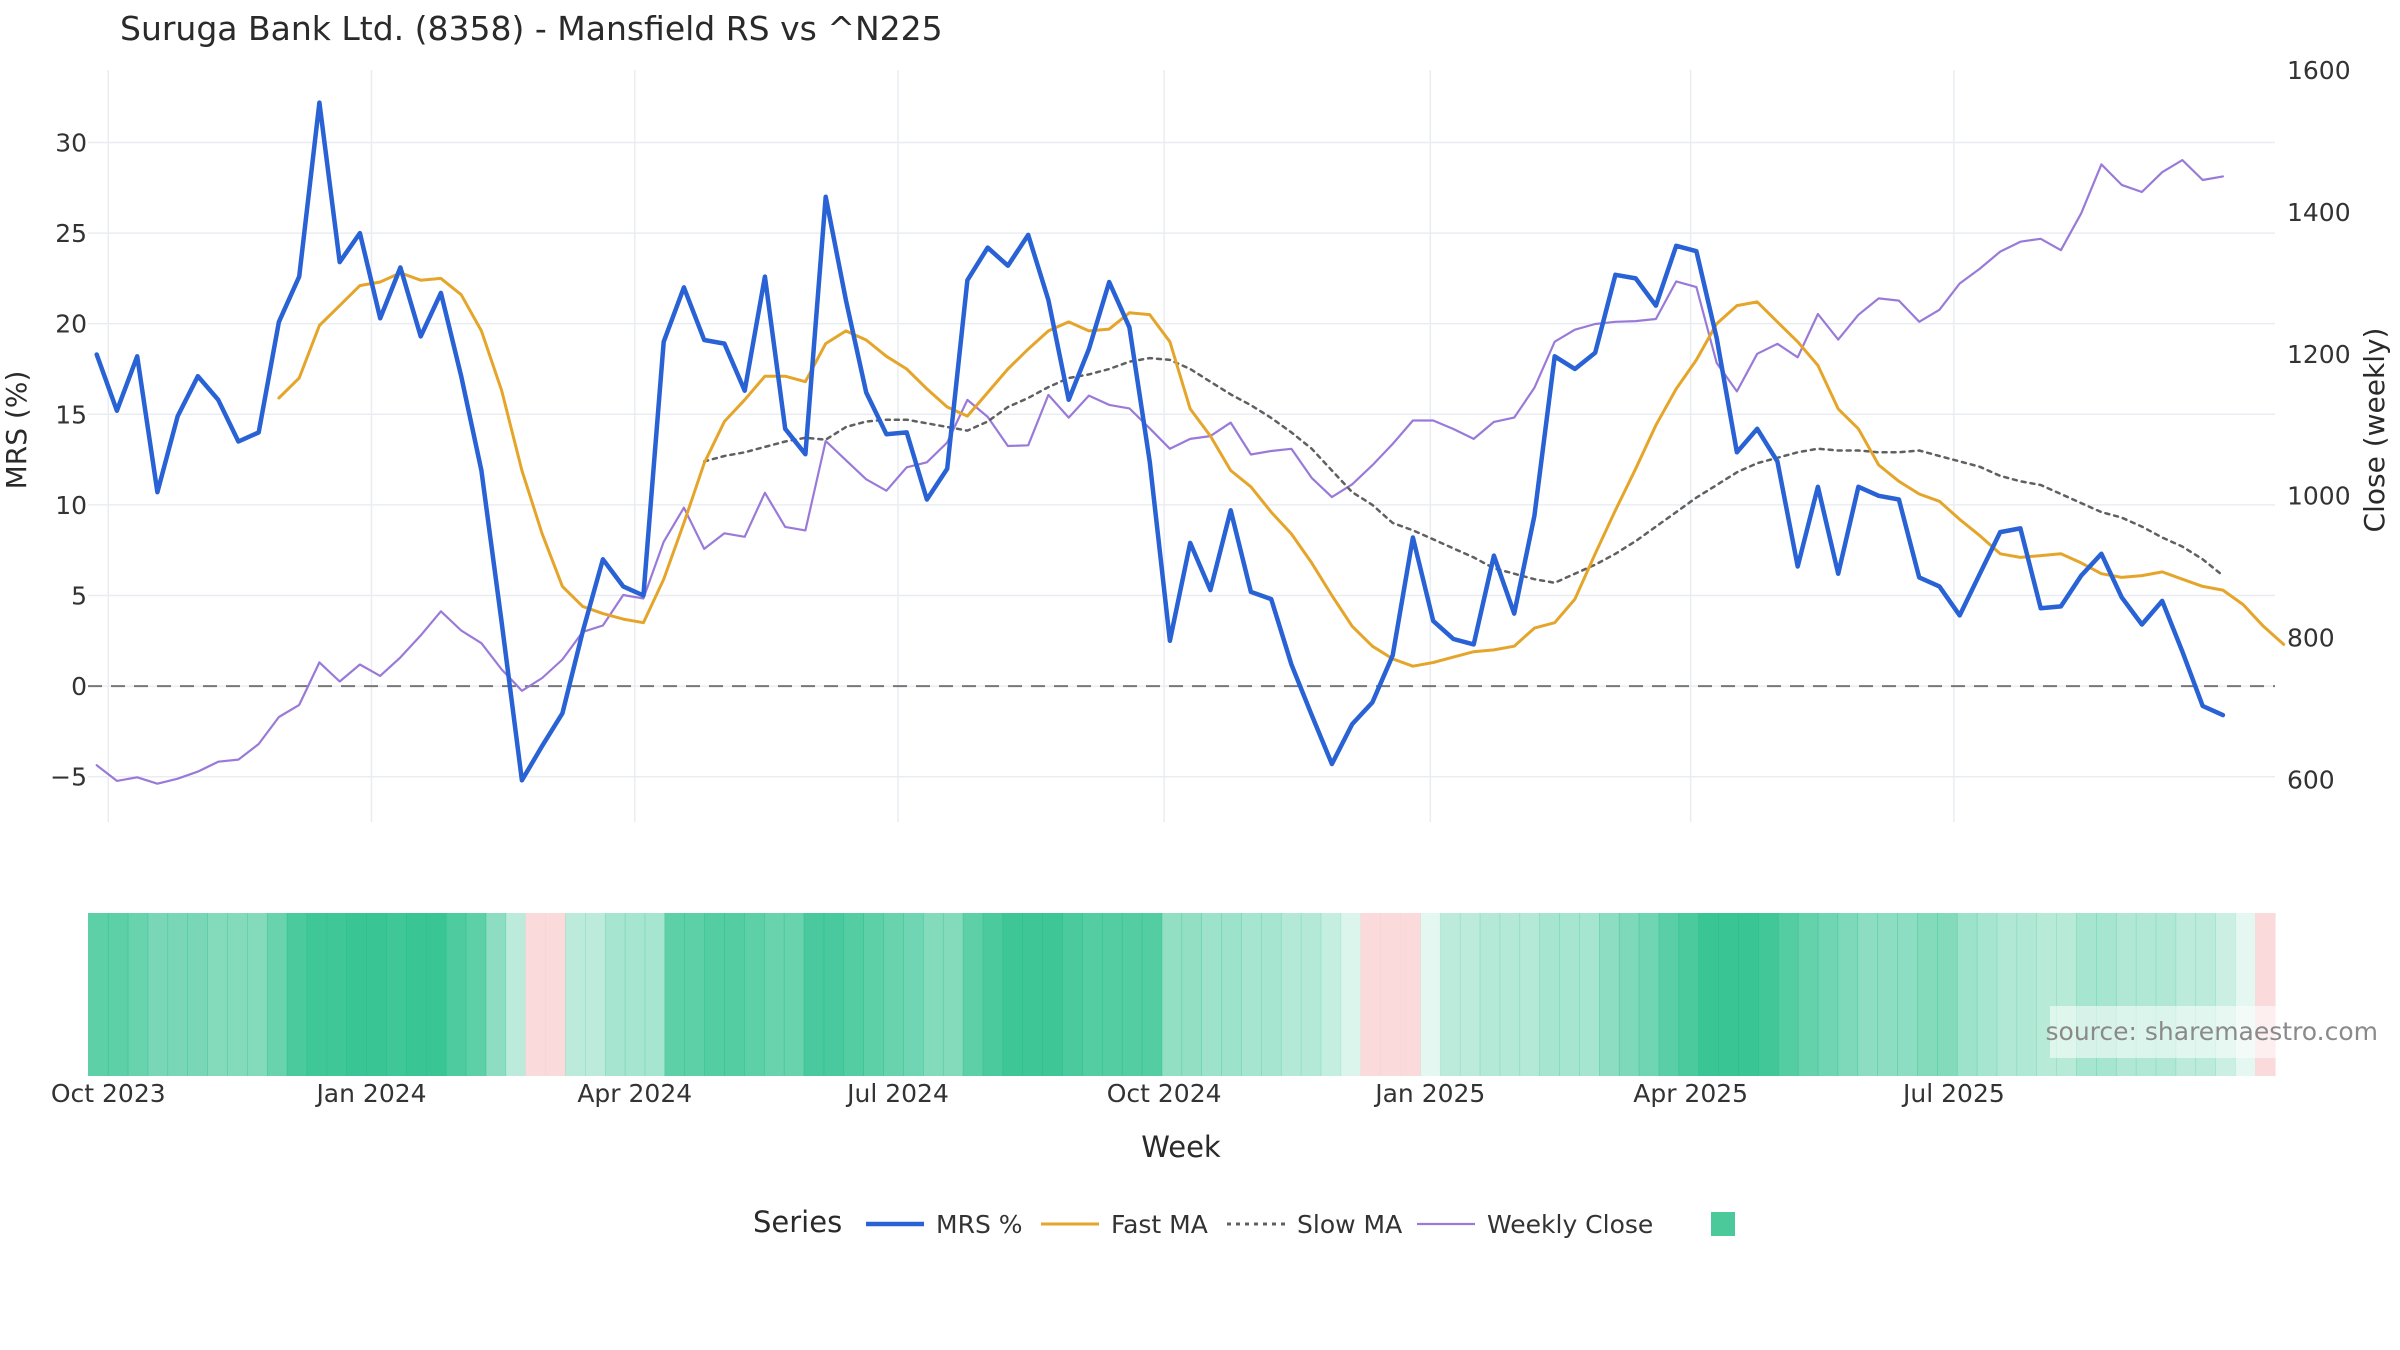  Describe the element at coordinates (1164, 1093) in the screenshot. I see `x-tick-label: Oct 2024` at that location.